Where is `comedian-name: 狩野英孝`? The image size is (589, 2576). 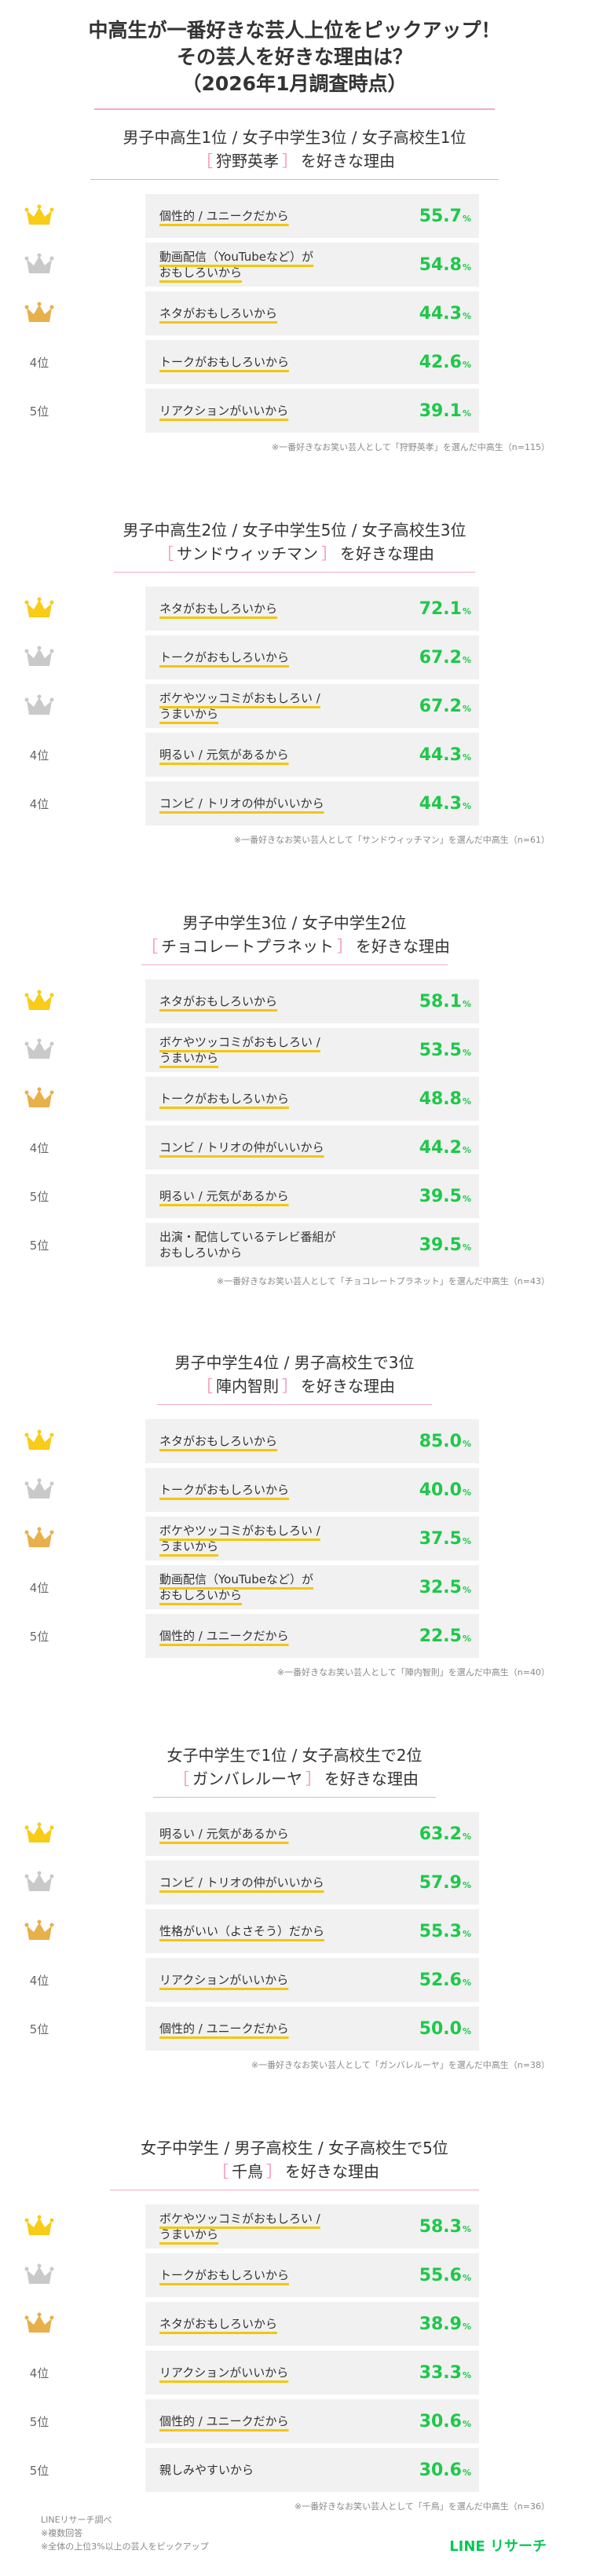 comedian-name: 狩野英孝 is located at coordinates (247, 161).